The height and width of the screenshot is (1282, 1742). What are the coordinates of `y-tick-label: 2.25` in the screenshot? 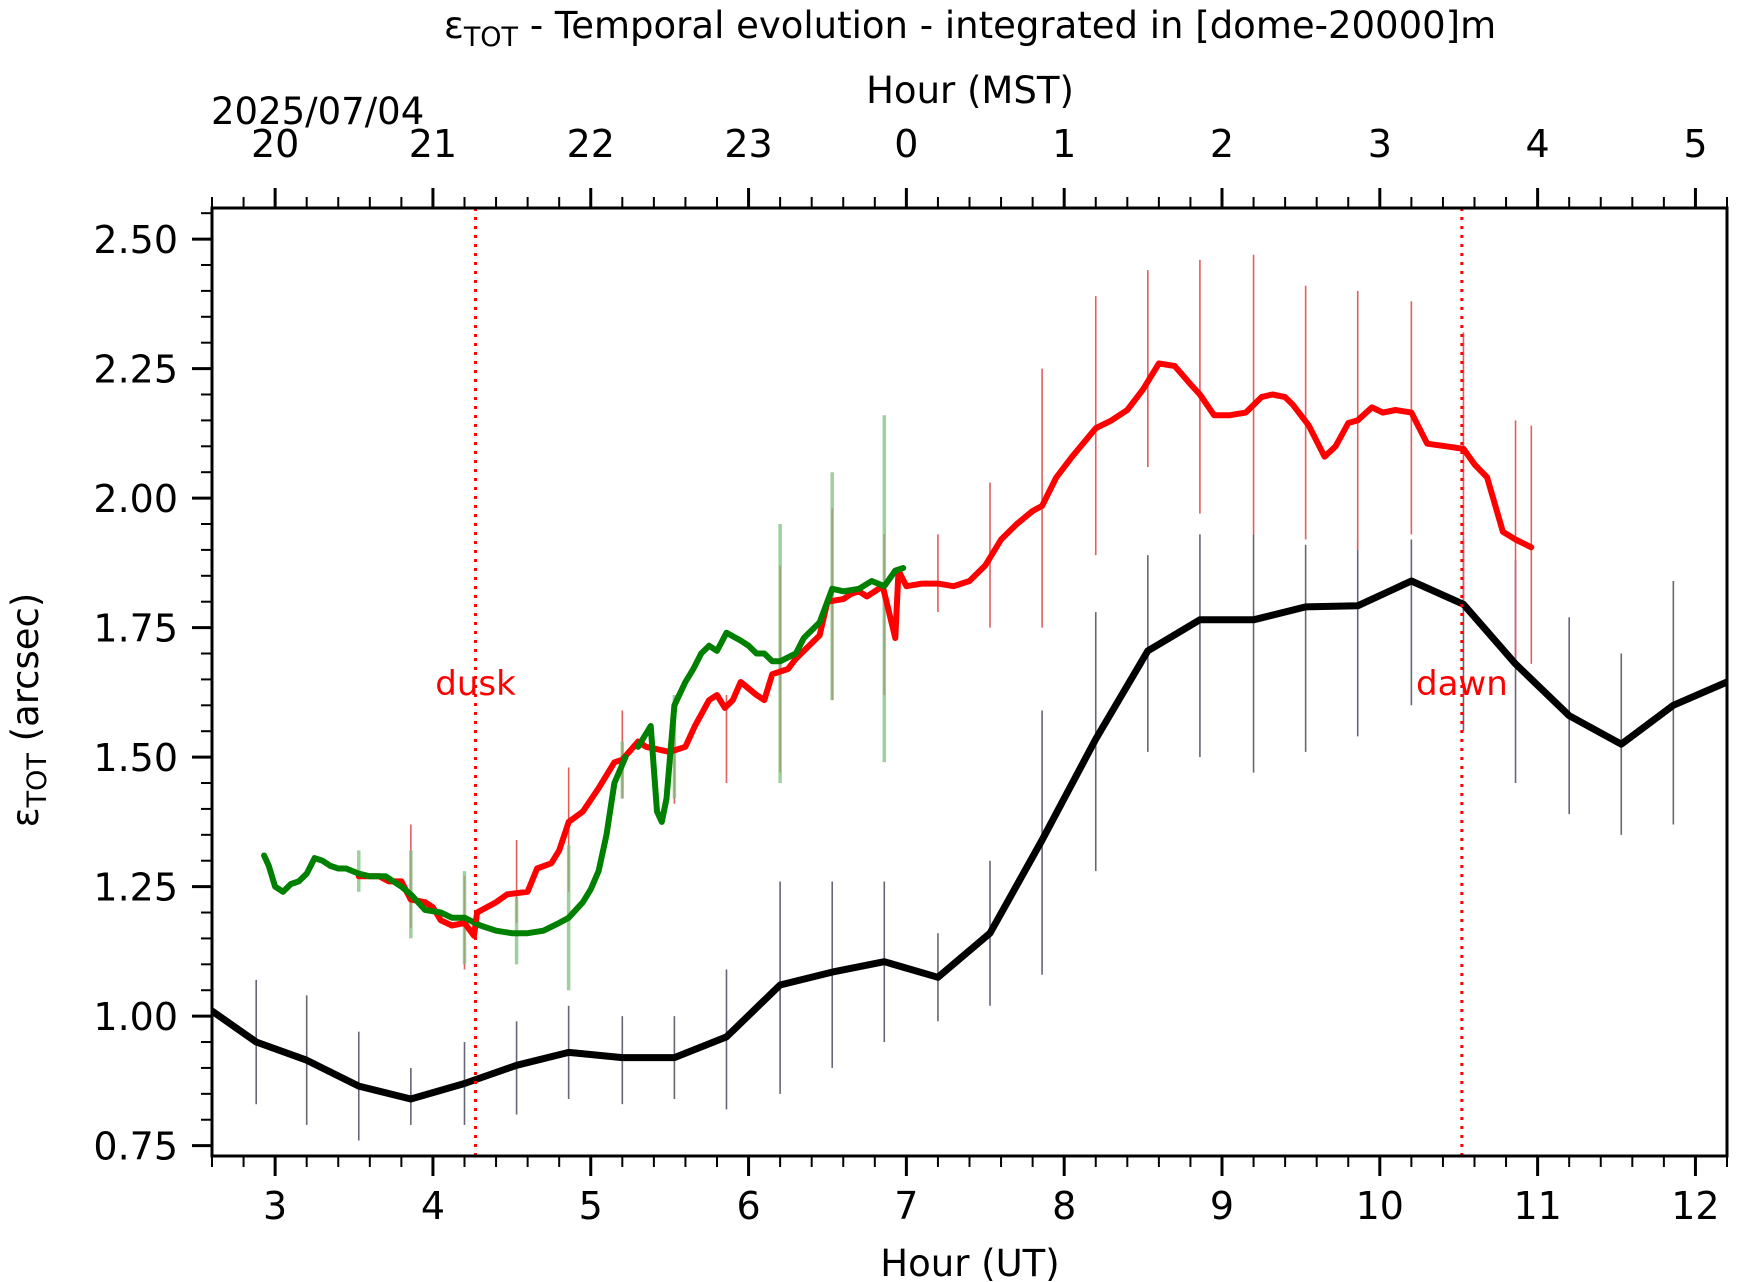 It's located at (135, 370).